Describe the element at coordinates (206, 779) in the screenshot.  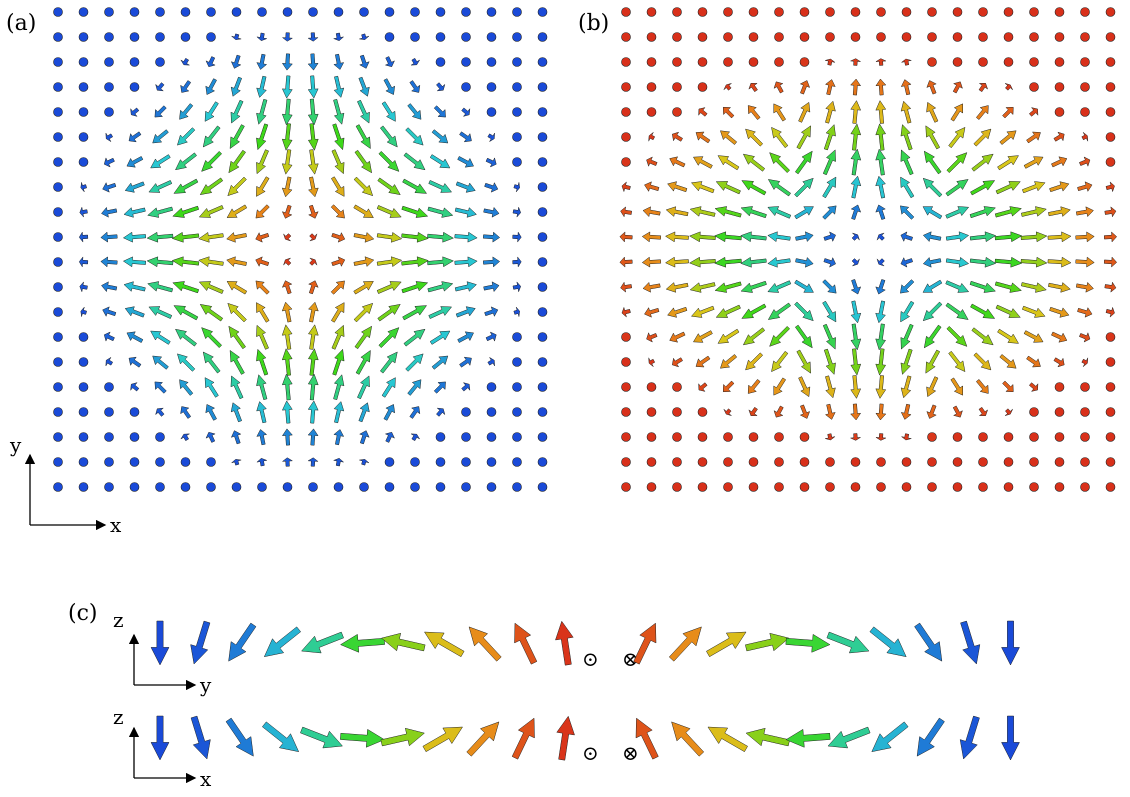
I see `axis-c2-x-label: x` at that location.